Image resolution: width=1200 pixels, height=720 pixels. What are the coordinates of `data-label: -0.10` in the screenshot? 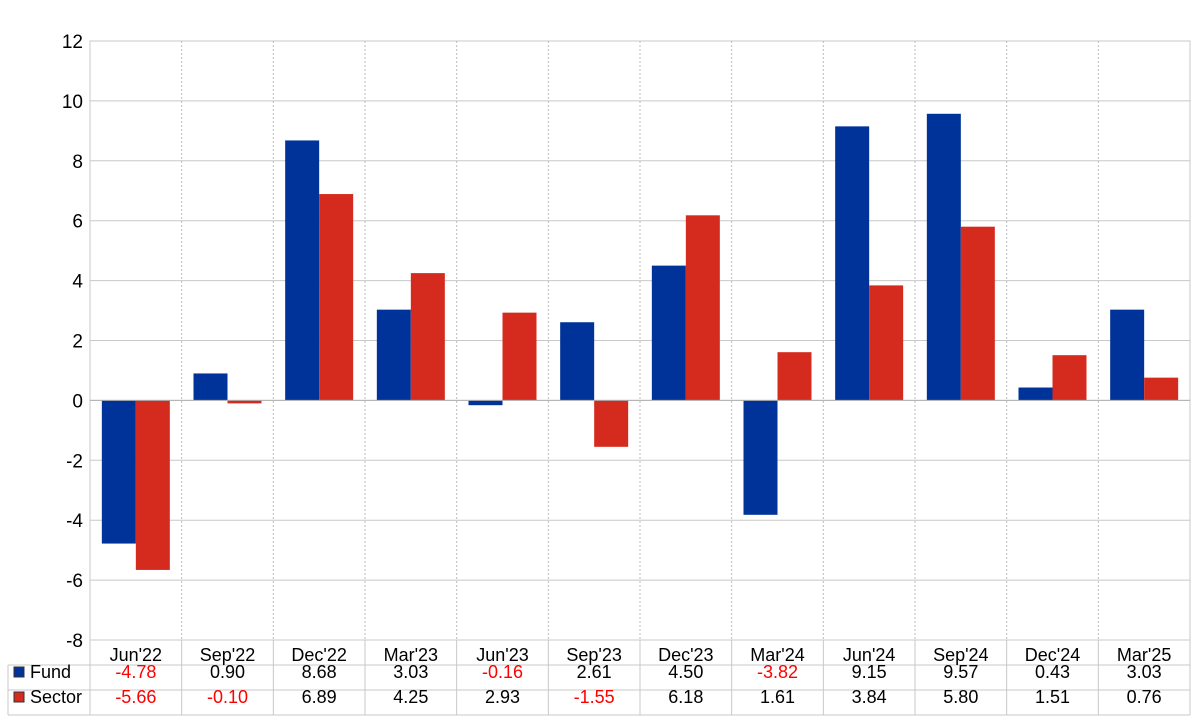 It's located at (227, 697).